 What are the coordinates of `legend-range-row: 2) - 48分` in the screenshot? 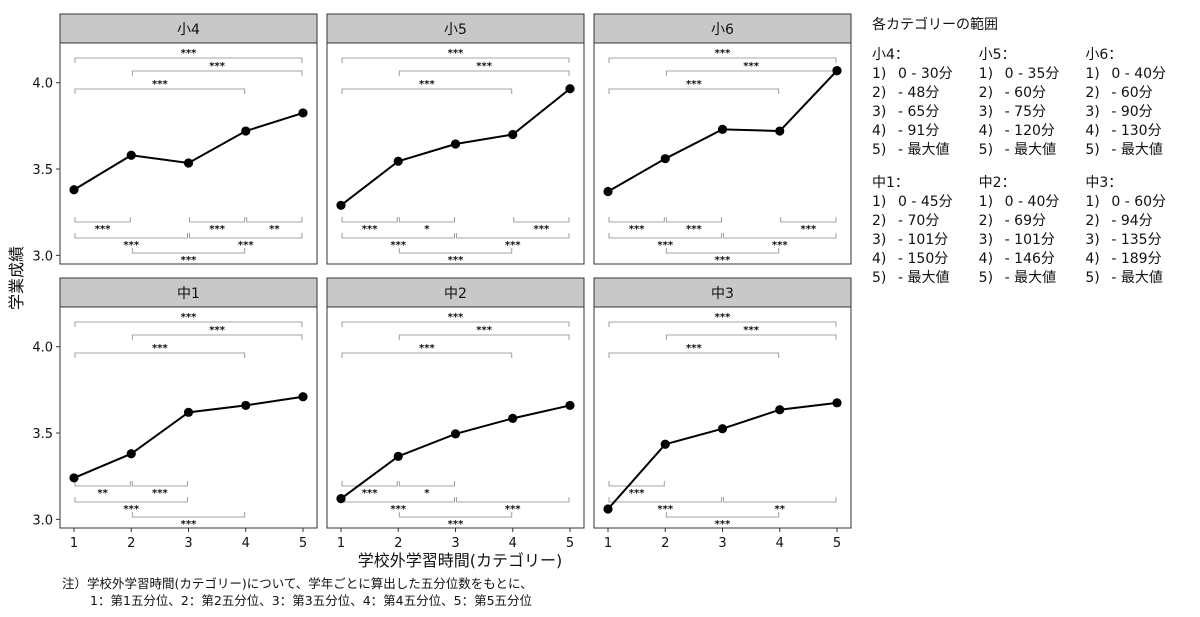 It's located at (925, 93).